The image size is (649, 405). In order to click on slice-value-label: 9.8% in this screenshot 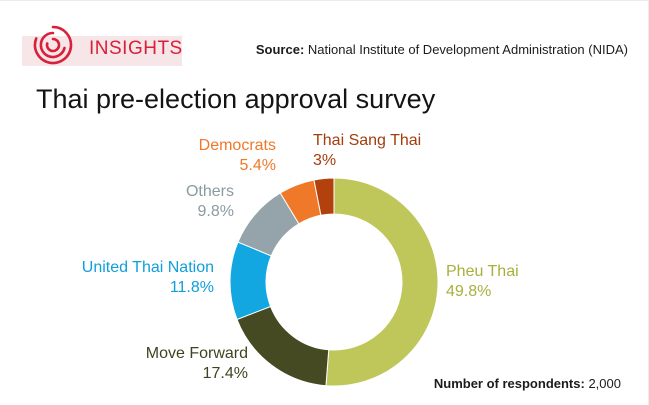, I will do `click(216, 211)`.